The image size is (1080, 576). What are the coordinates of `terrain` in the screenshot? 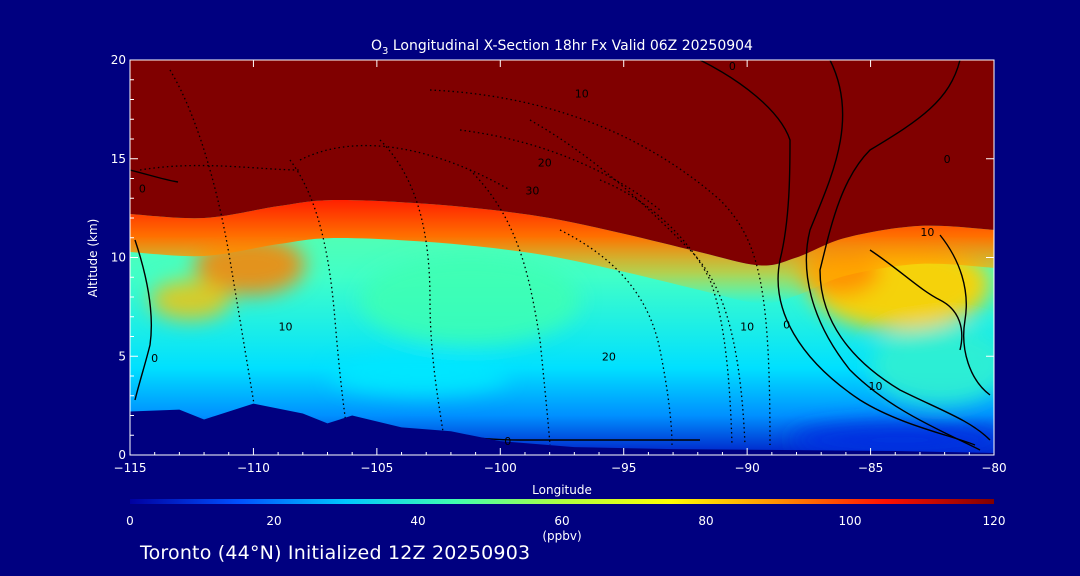 It's located at (562, 429).